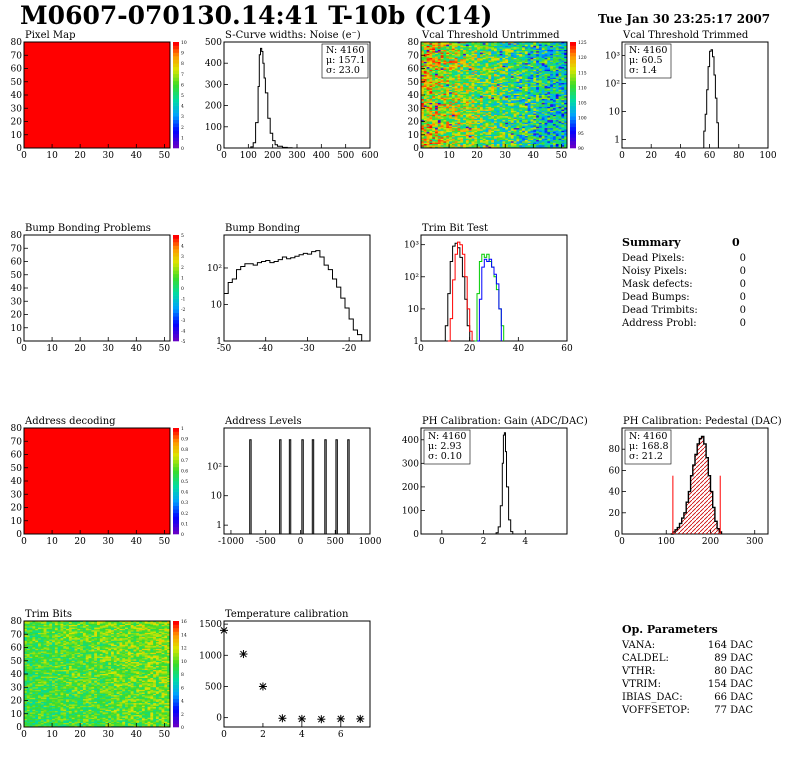 The height and width of the screenshot is (772, 796). I want to click on trim-bits-colorbar-label: 2, so click(182, 715).